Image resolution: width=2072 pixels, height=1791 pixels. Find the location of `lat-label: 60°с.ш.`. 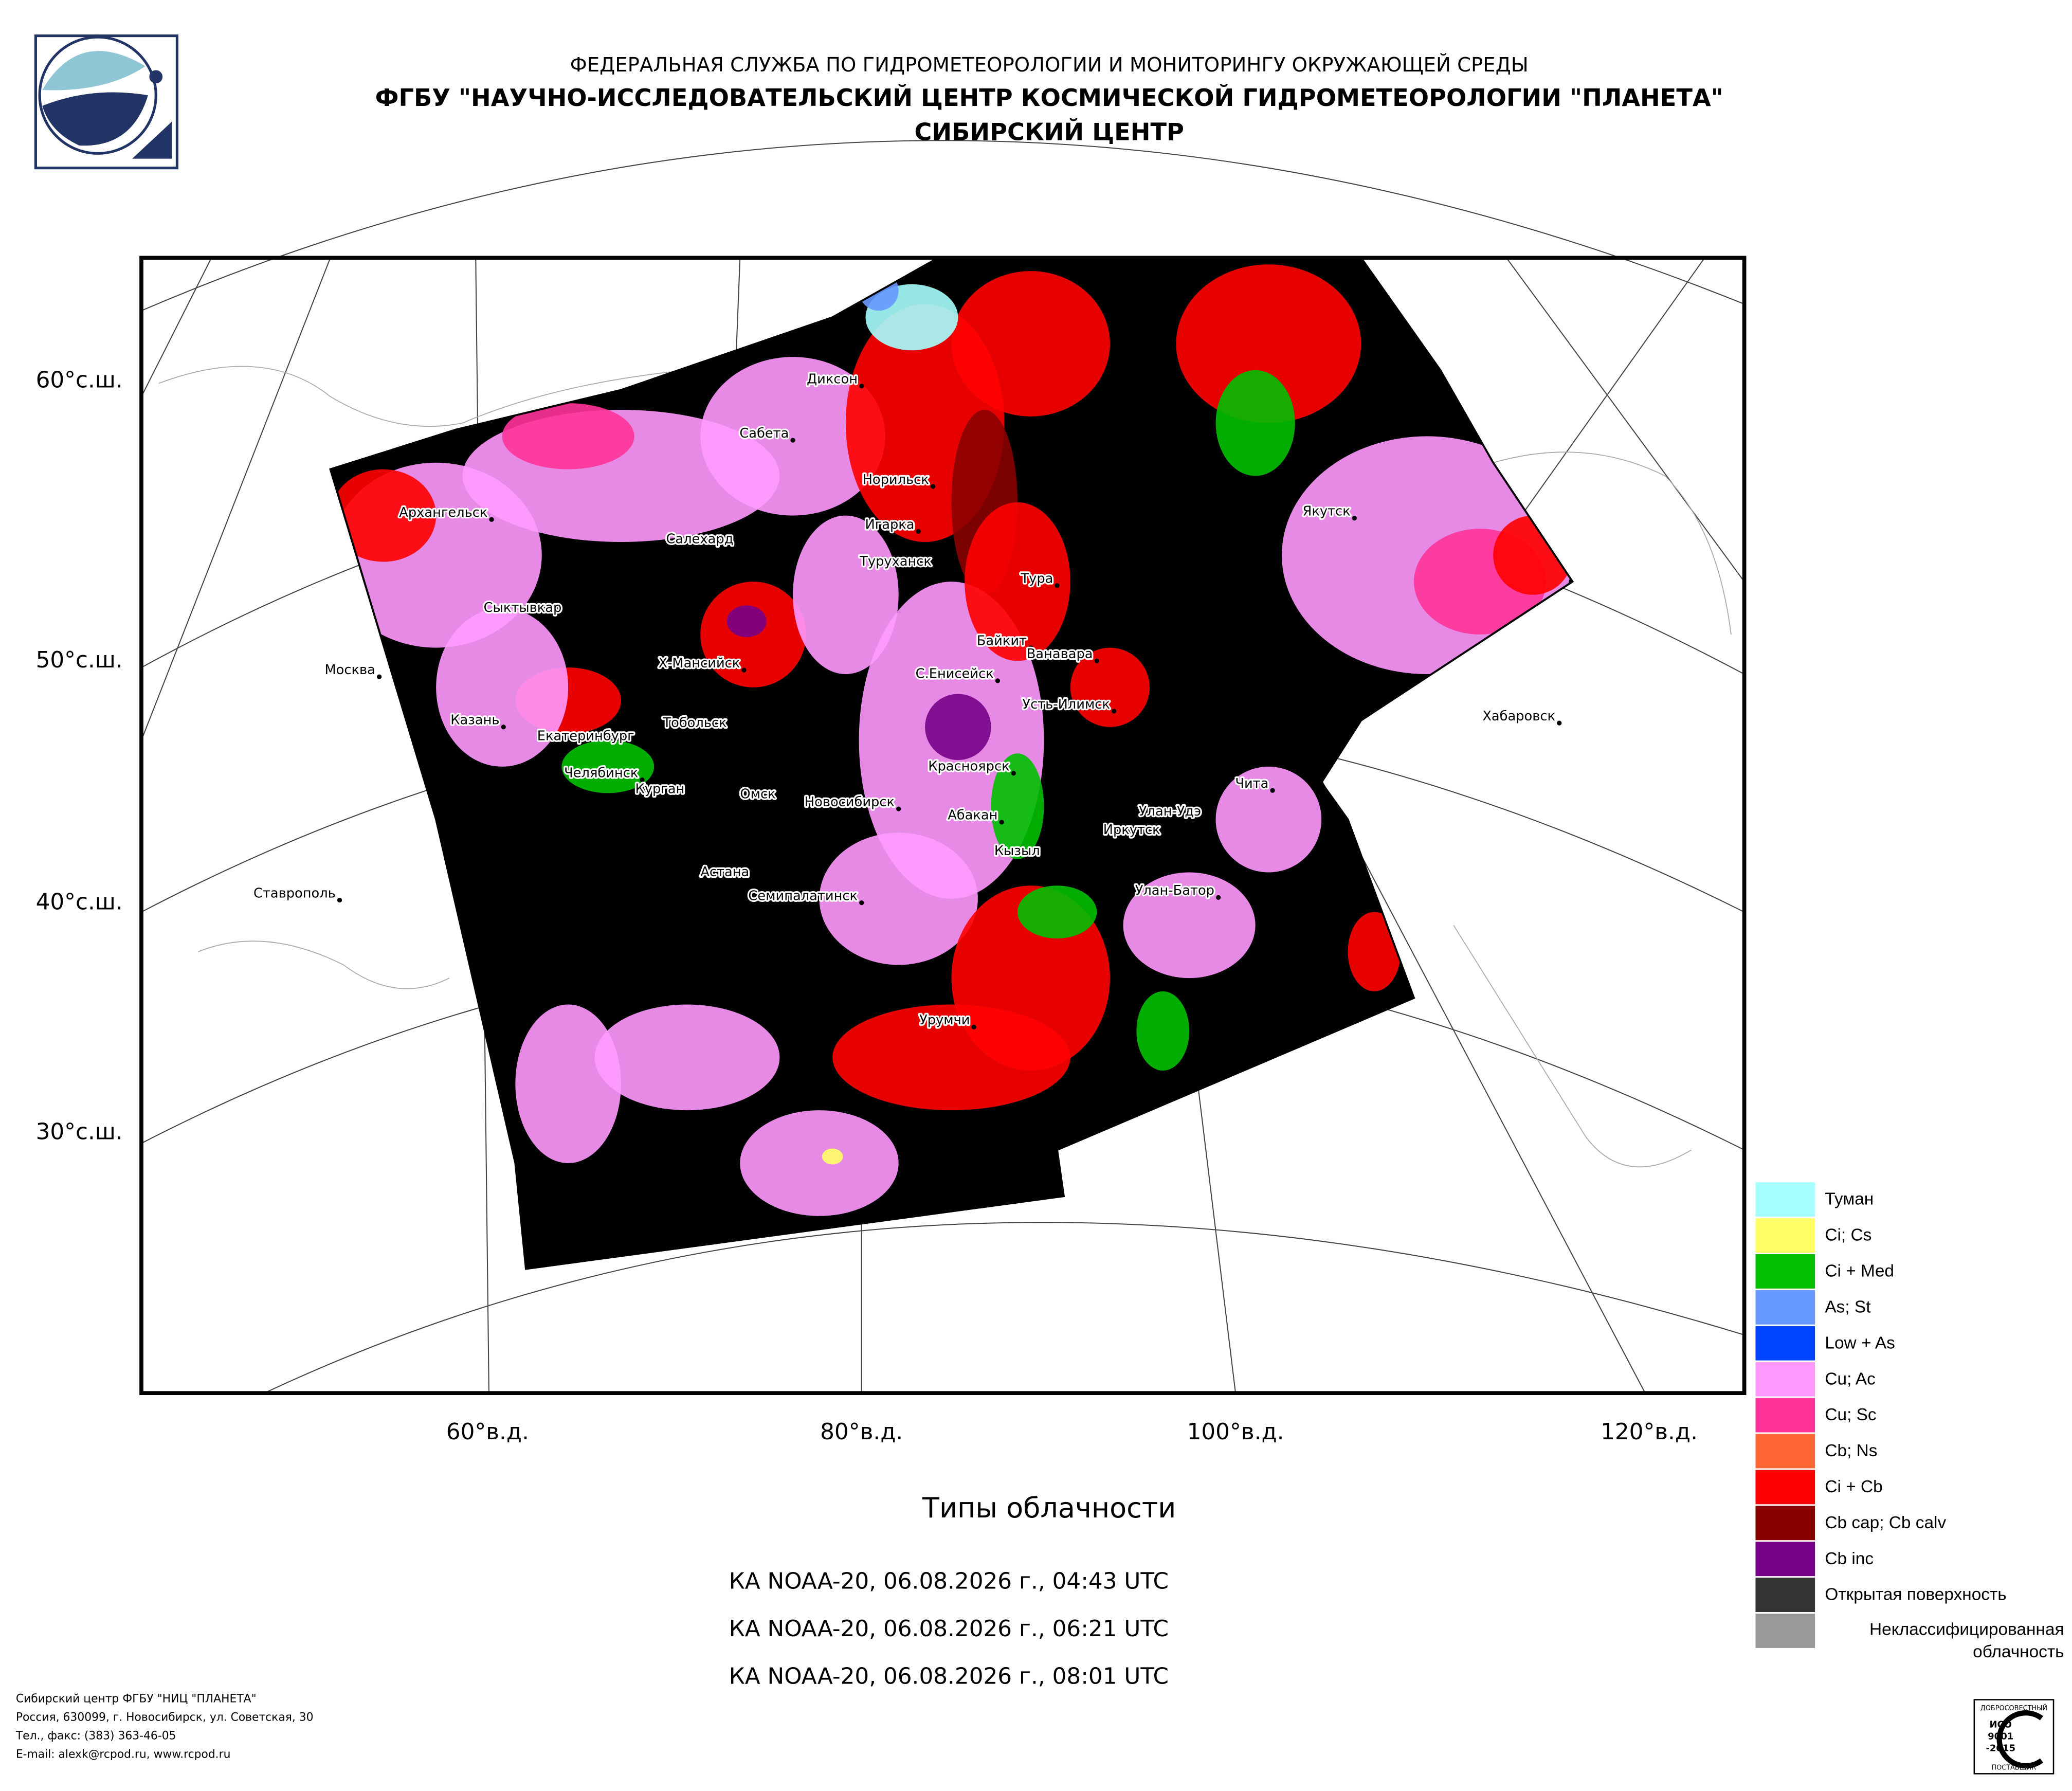

lat-label: 60°с.ш. is located at coordinates (79, 380).